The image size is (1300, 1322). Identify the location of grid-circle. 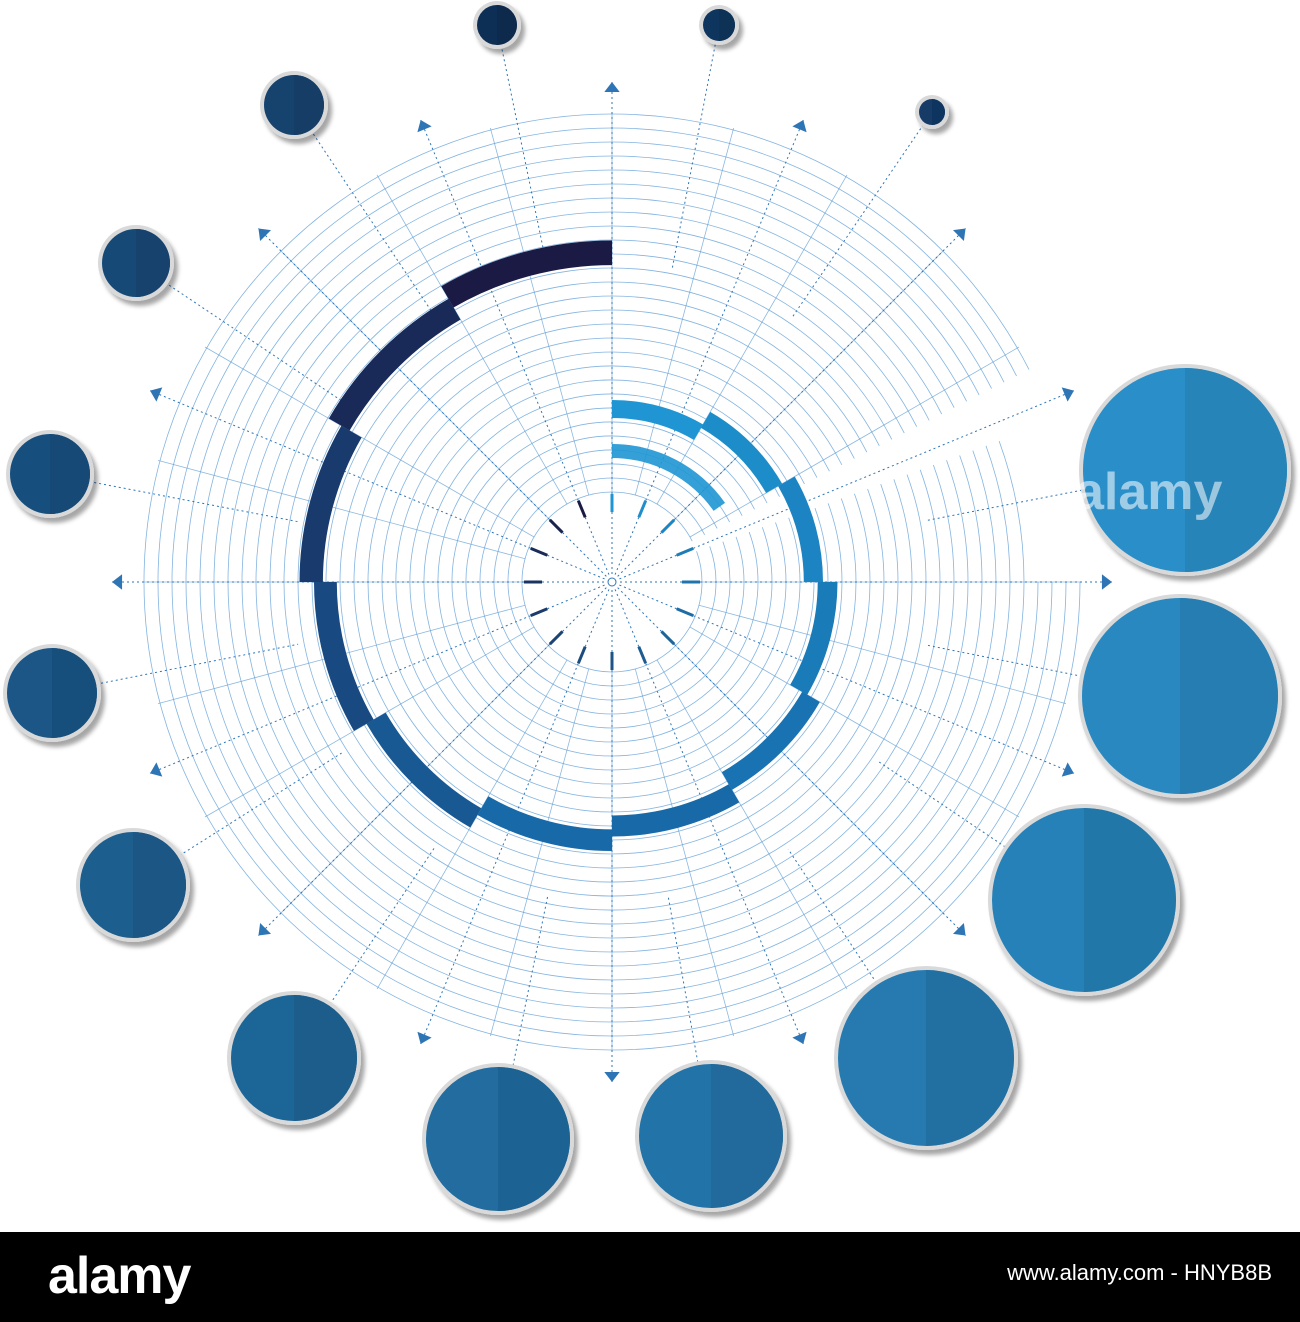
(612, 582).